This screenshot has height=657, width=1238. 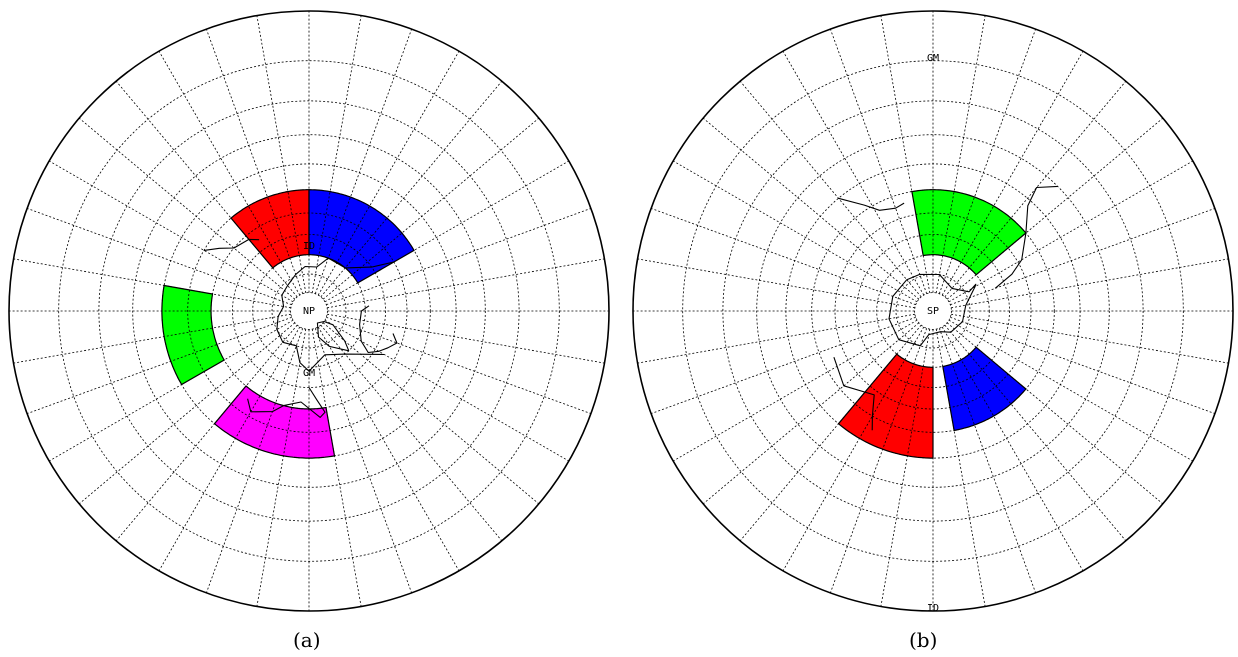 I want to click on sector-blue, so click(x=984, y=389).